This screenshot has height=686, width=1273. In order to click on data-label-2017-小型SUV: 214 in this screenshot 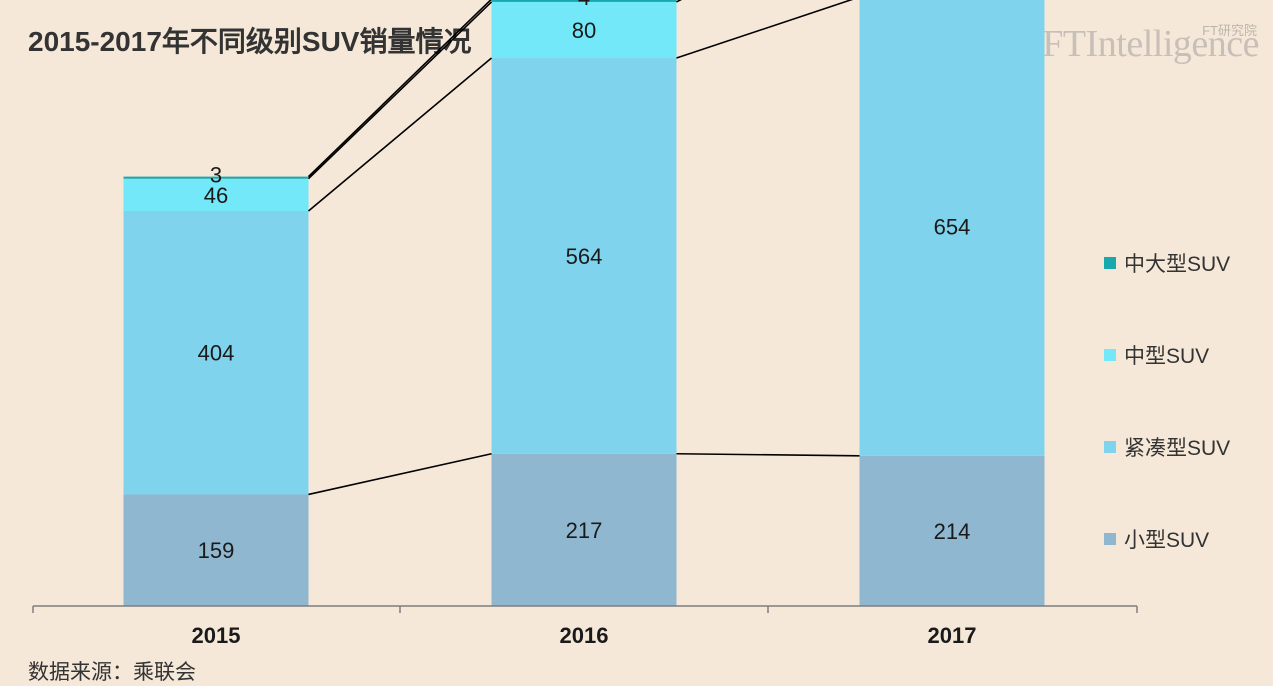, I will do `click(952, 531)`.